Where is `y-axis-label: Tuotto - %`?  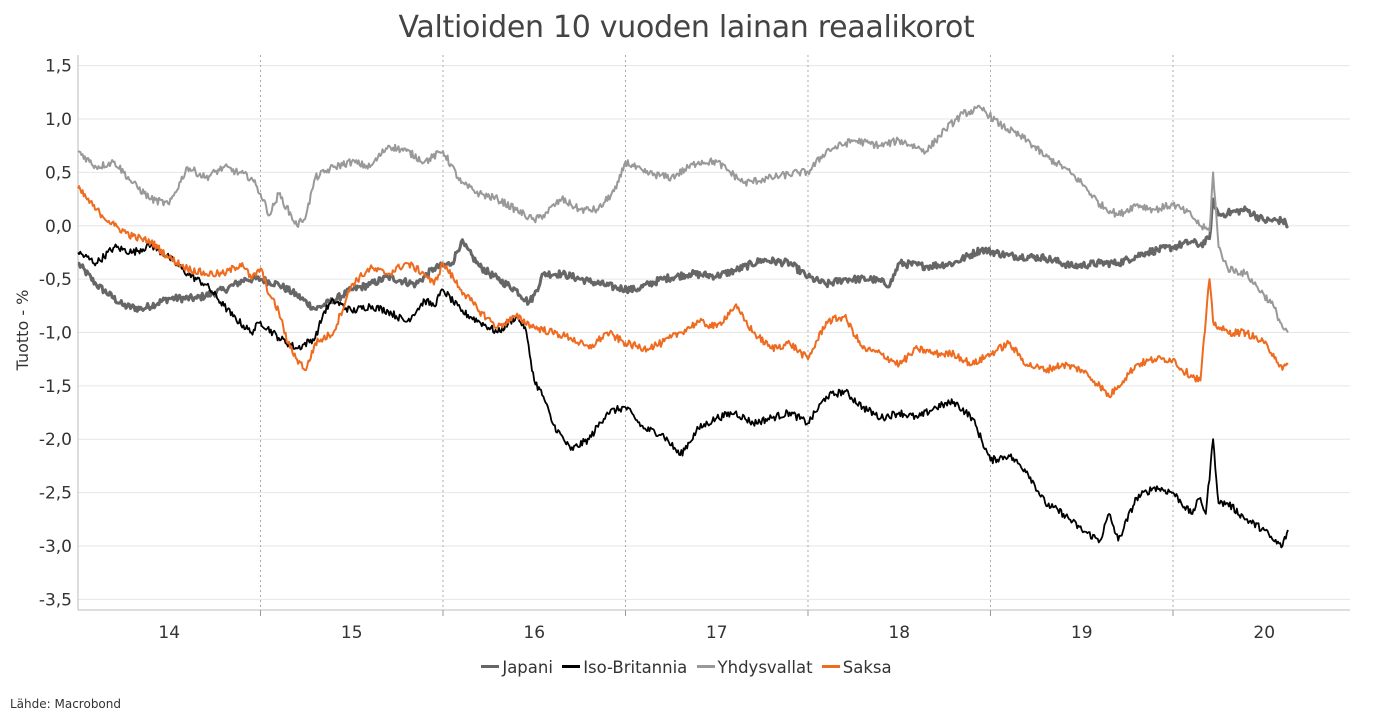
y-axis-label: Tuotto - % is located at coordinates (22, 331).